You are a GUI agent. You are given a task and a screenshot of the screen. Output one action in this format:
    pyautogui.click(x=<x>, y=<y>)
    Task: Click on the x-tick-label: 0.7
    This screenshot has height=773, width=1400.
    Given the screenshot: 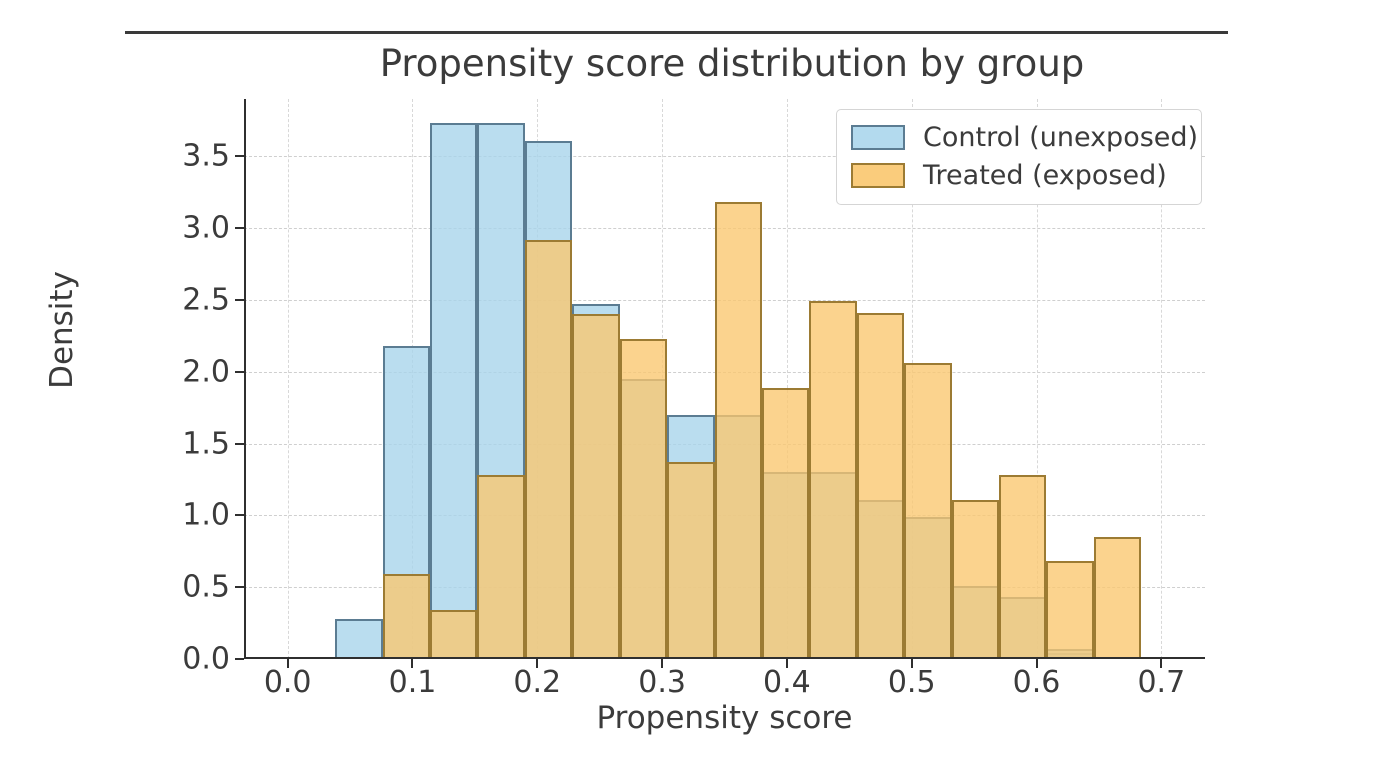 What is the action you would take?
    pyautogui.click(x=1161, y=682)
    